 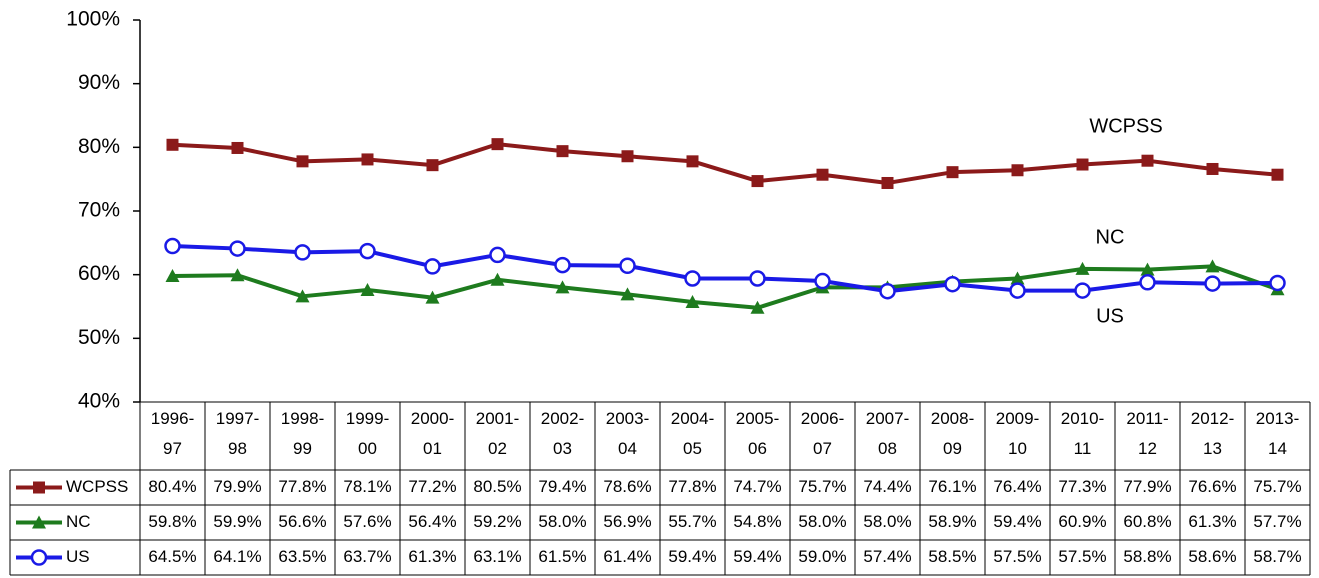 I want to click on table-cell: 57.6%, so click(x=367, y=521).